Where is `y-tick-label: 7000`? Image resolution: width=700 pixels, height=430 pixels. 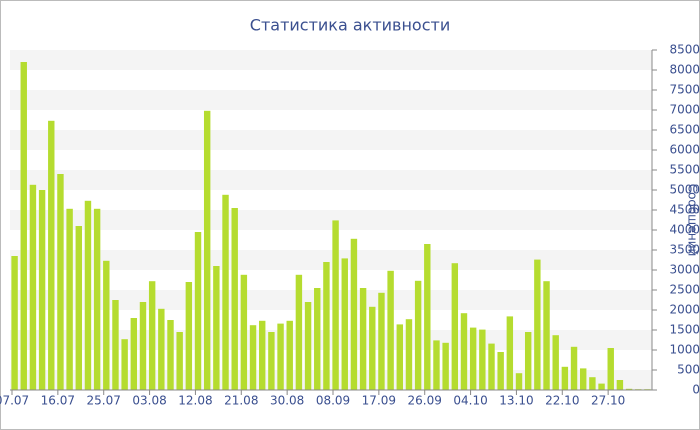
y-tick-label: 7000 is located at coordinates (684, 110).